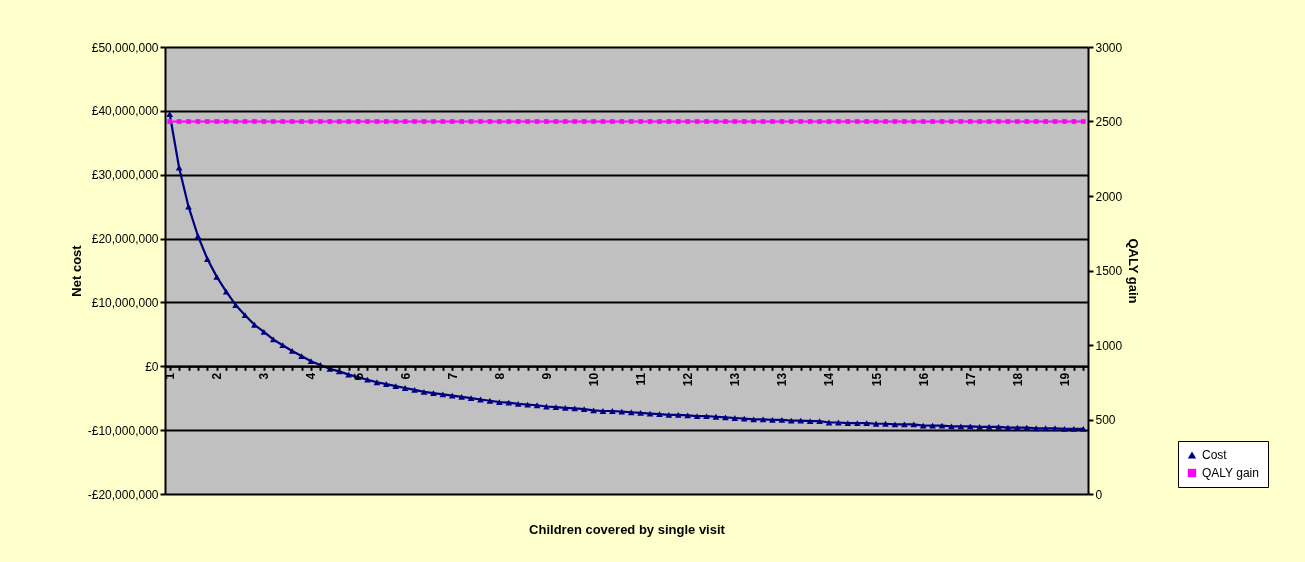 This screenshot has height=562, width=1305. What do you see at coordinates (627, 529) in the screenshot?
I see `x-axis-title: Children covered by single visit` at bounding box center [627, 529].